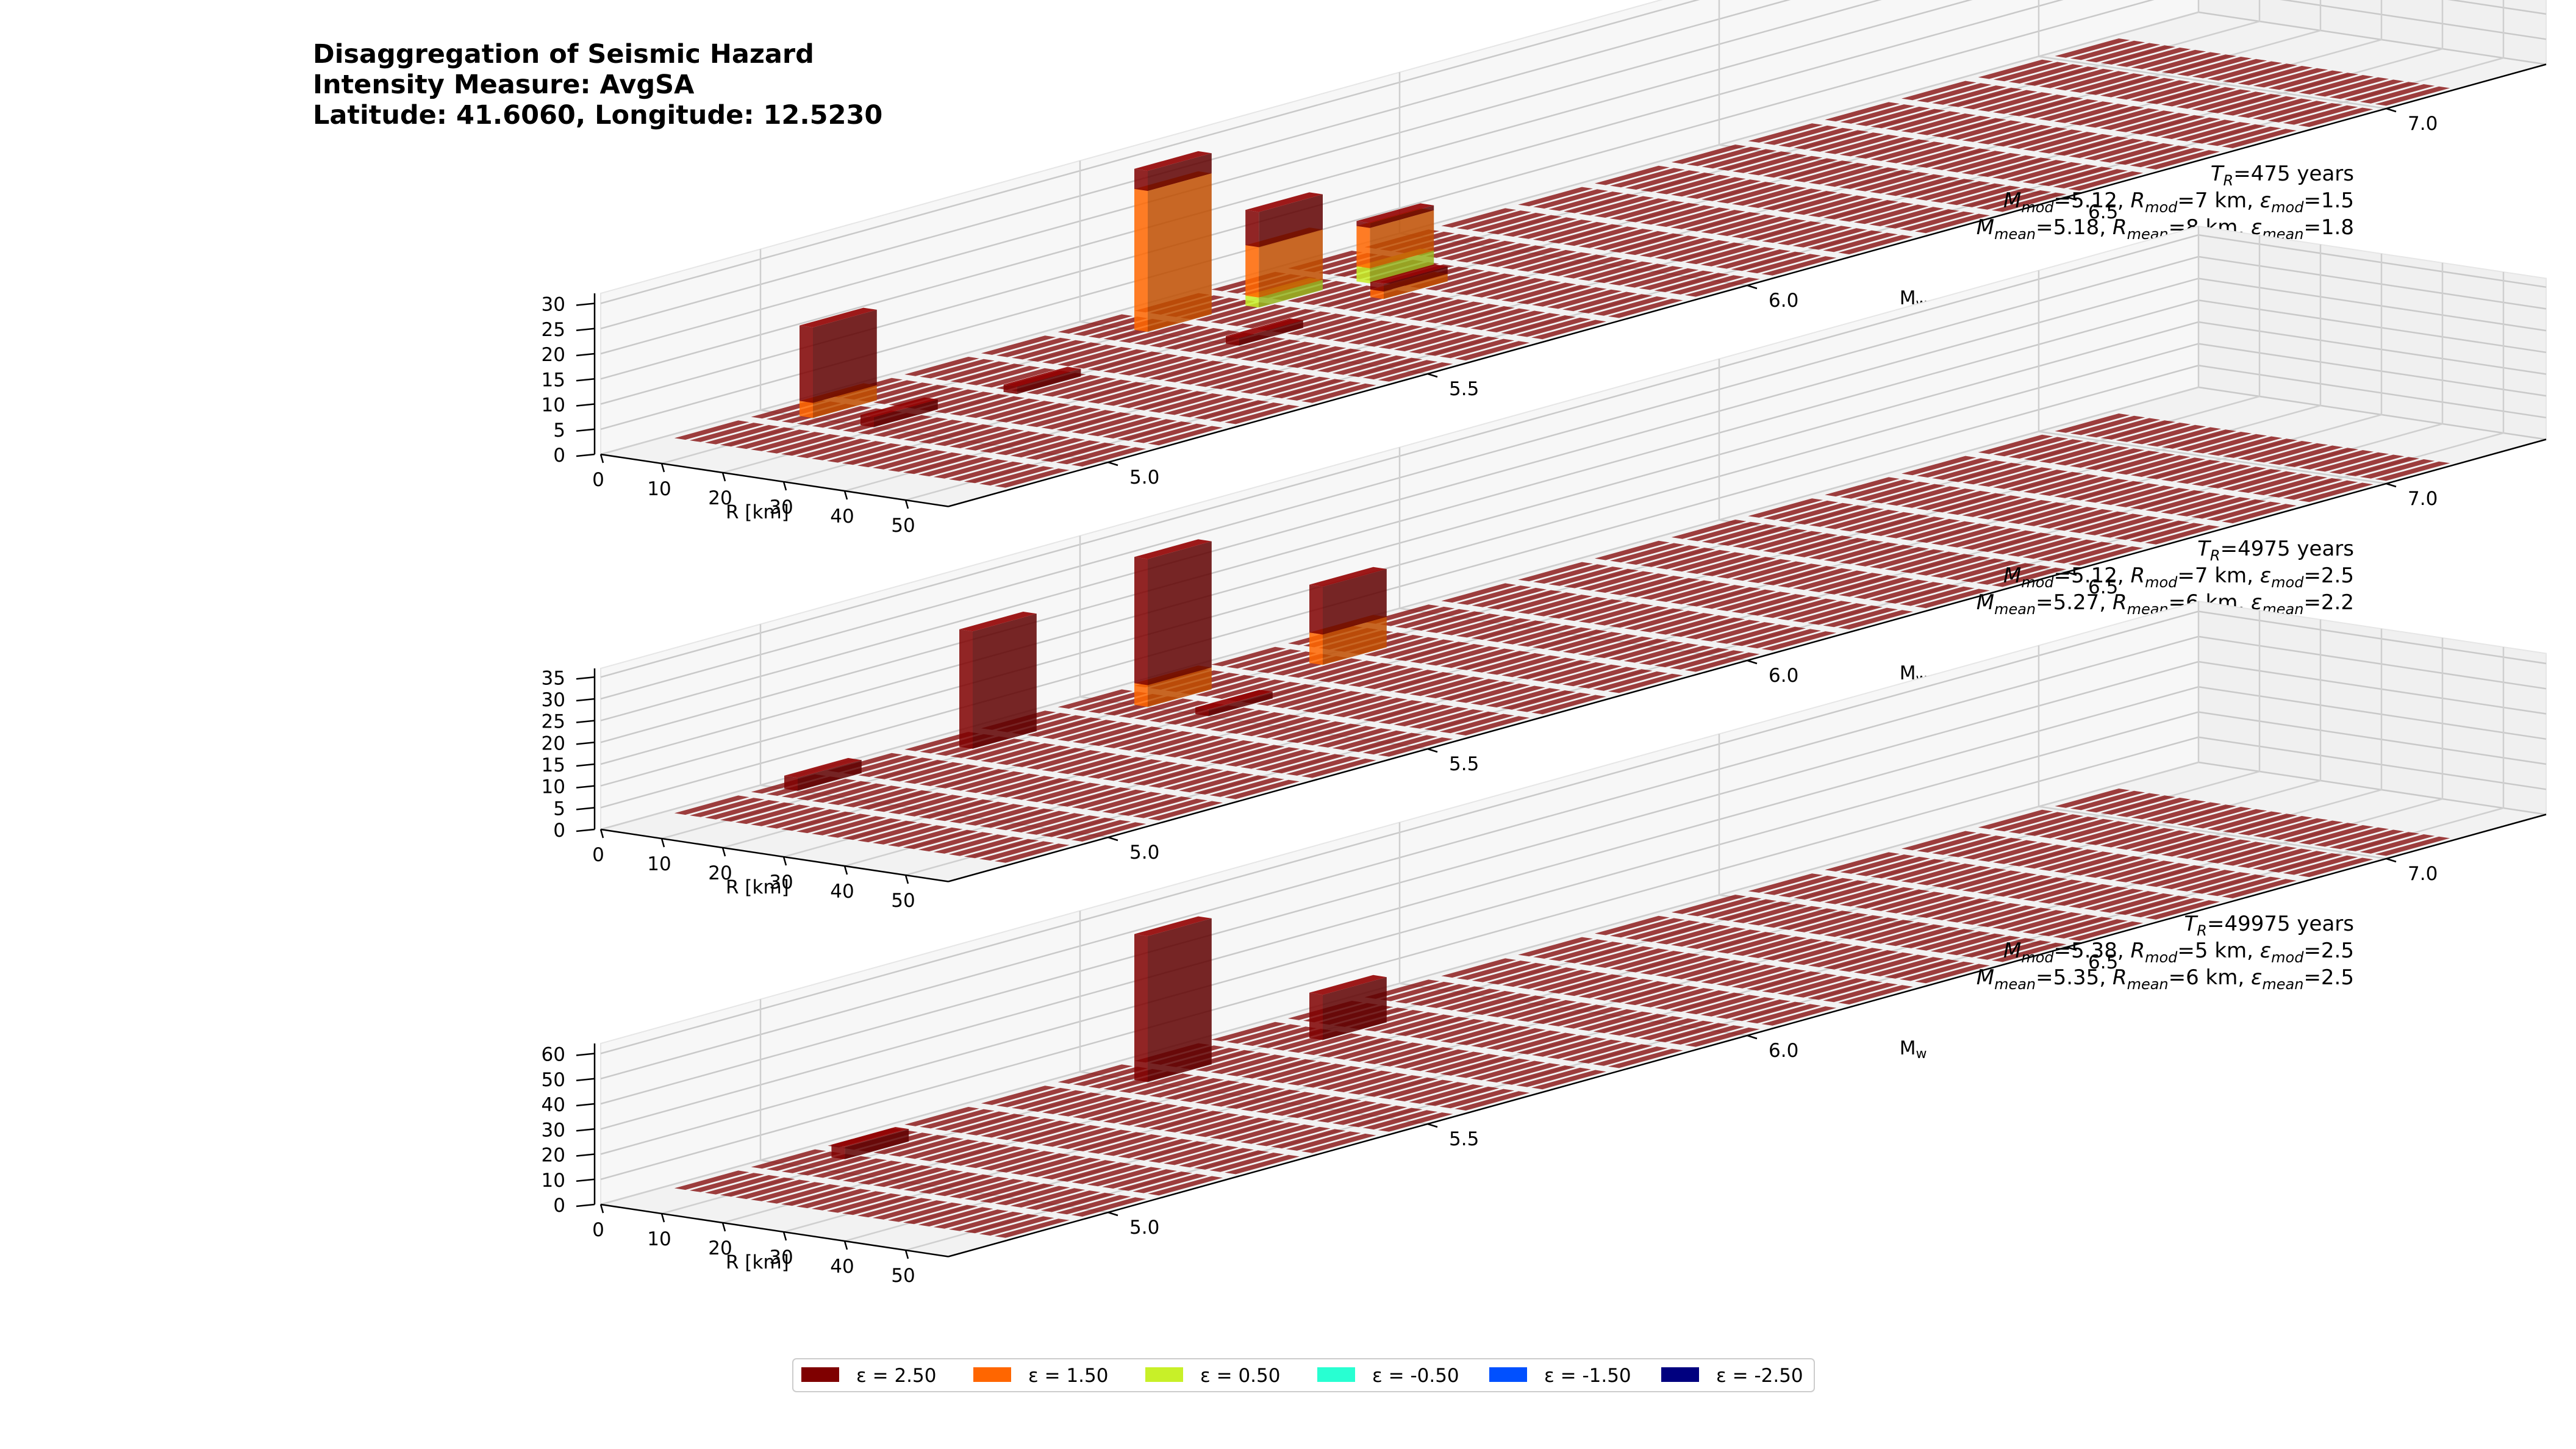 Image resolution: width=2576 pixels, height=1449 pixels. I want to click on z-tick, so click(585, 1130).